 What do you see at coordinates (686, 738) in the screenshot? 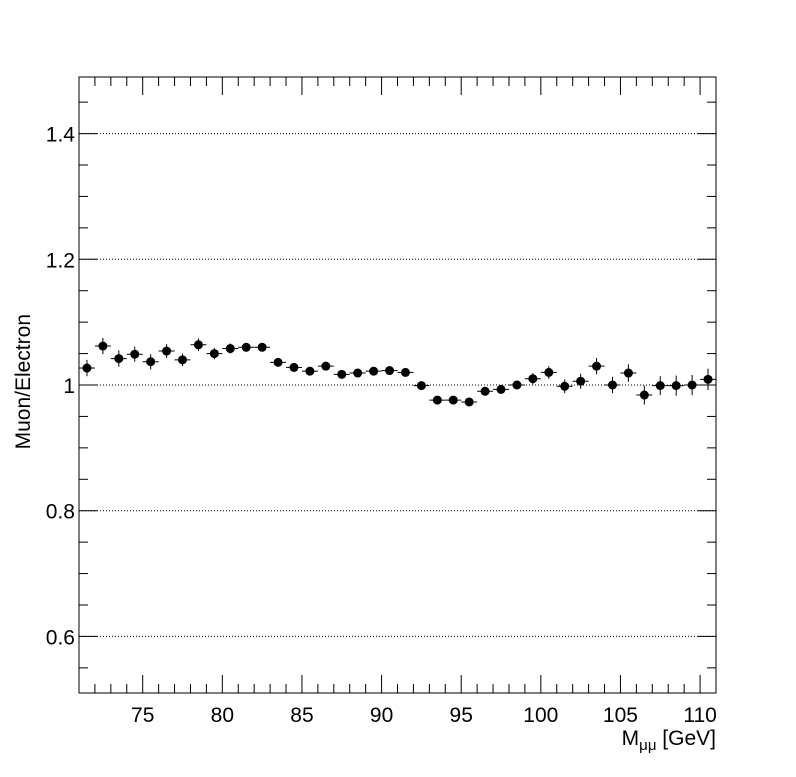
I see `x-axis-title-unit: [GeV]` at bounding box center [686, 738].